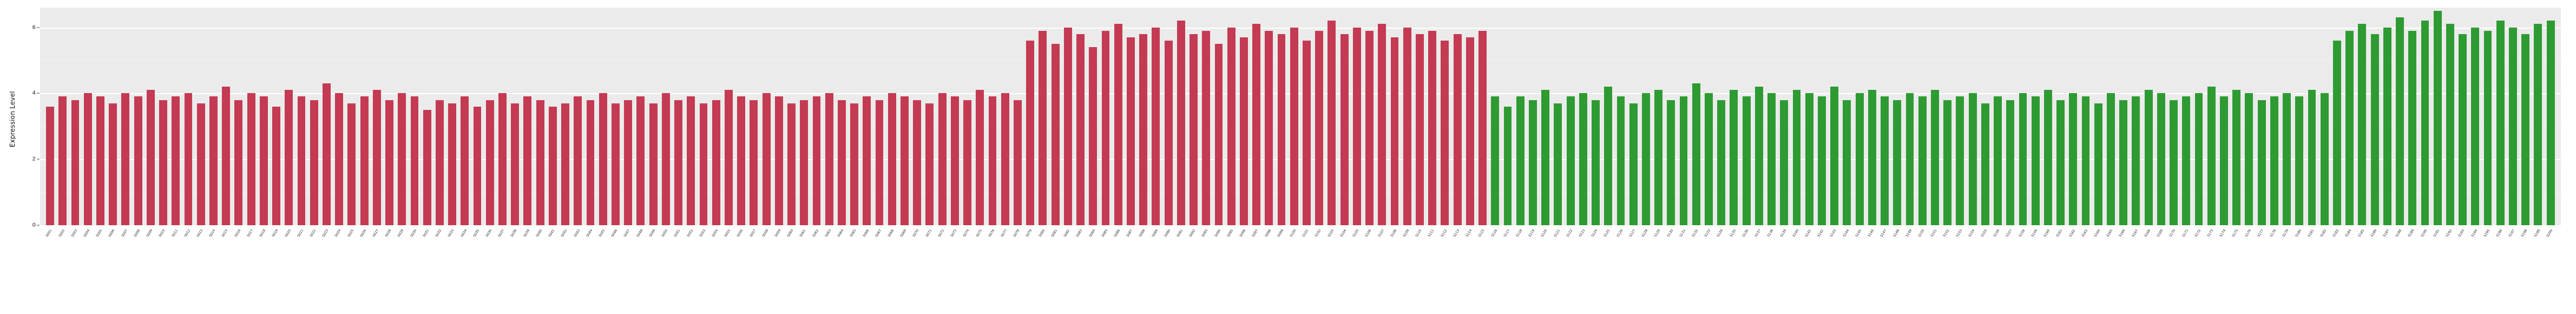 Image resolution: width=2576 pixels, height=314 pixels. I want to click on x-tick-slot: S022, so click(314, 249).